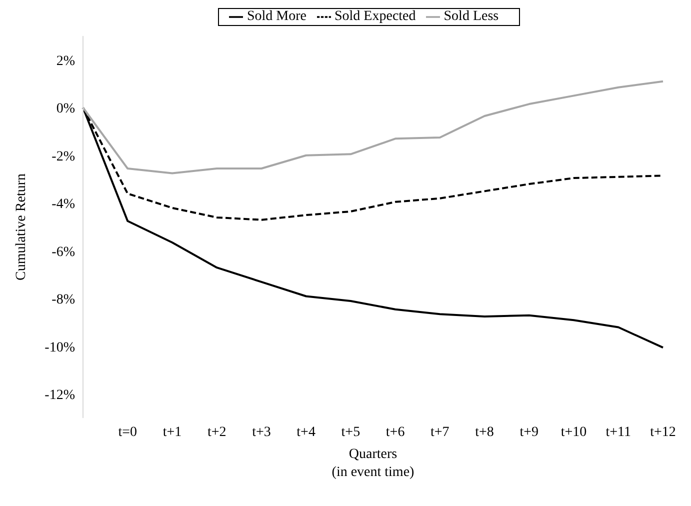 This screenshot has width=691, height=506. I want to click on x-tick-label: t+5, so click(350, 432).